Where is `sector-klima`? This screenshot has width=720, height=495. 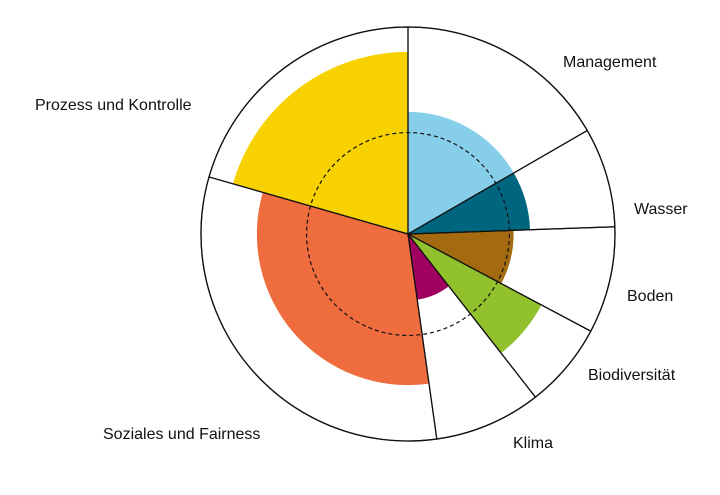
sector-klima is located at coordinates (428, 267).